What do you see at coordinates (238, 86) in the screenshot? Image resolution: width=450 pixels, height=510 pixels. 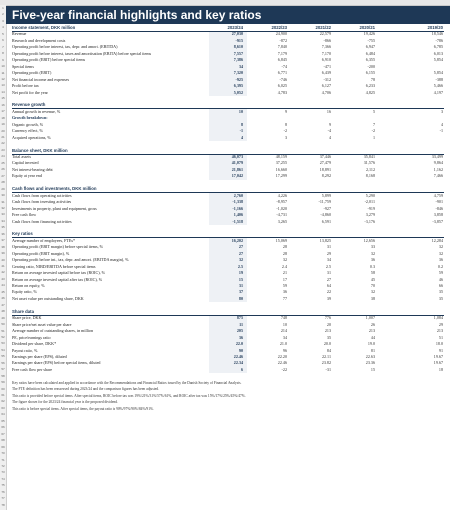 I see `value-cell: 6,395` at bounding box center [238, 86].